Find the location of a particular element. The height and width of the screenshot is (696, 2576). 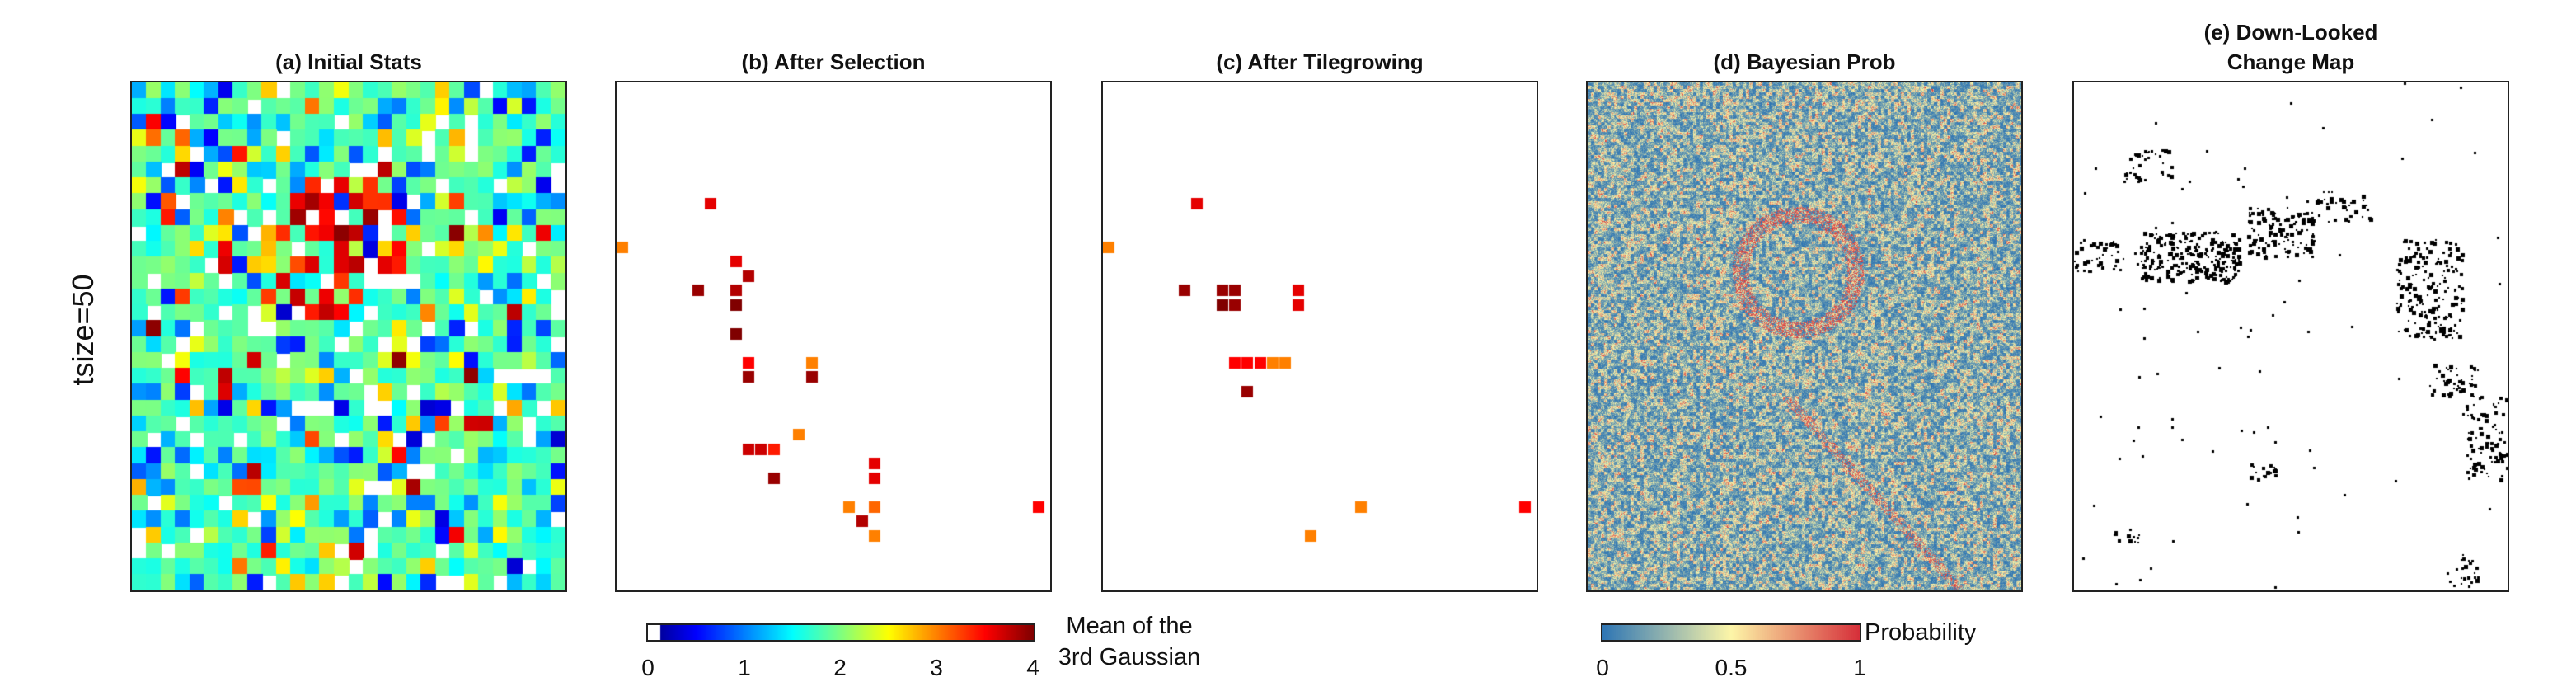

panel-a-title: (a) Initial Stats is located at coordinates (349, 61).